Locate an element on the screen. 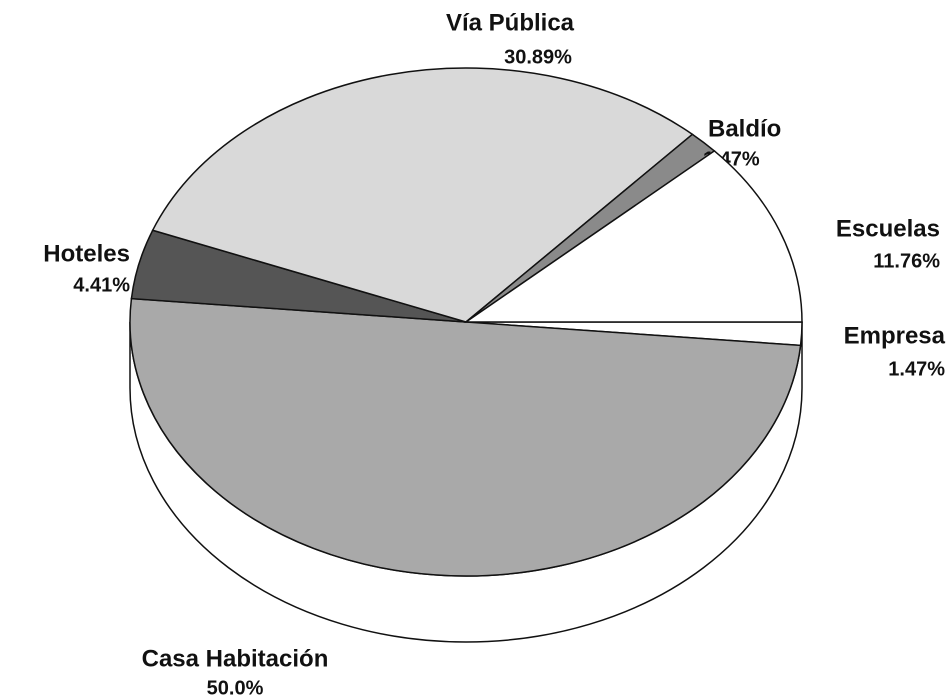 This screenshot has height=697, width=950. slice-value-label: 1.47% is located at coordinates (916, 369).